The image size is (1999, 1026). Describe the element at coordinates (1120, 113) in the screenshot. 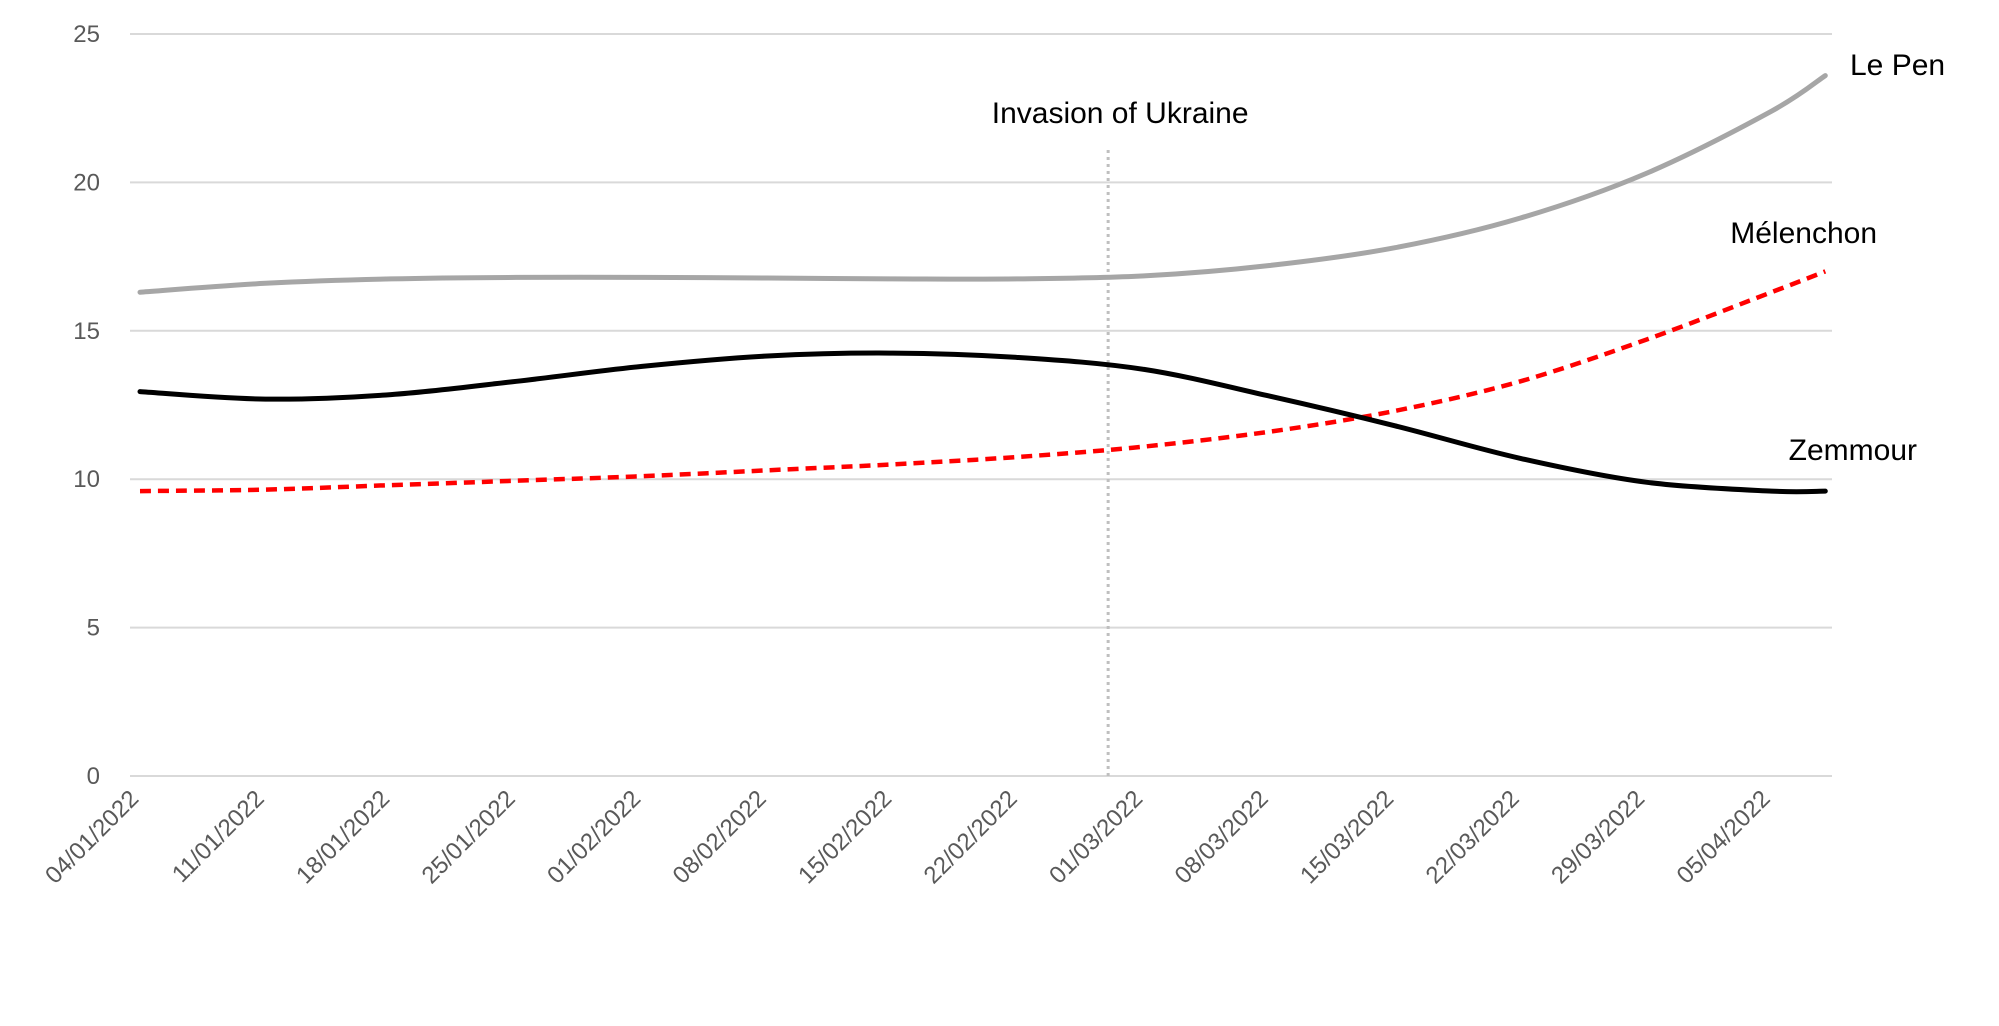

I see `annotation-label: Invasion of Ukraine` at that location.